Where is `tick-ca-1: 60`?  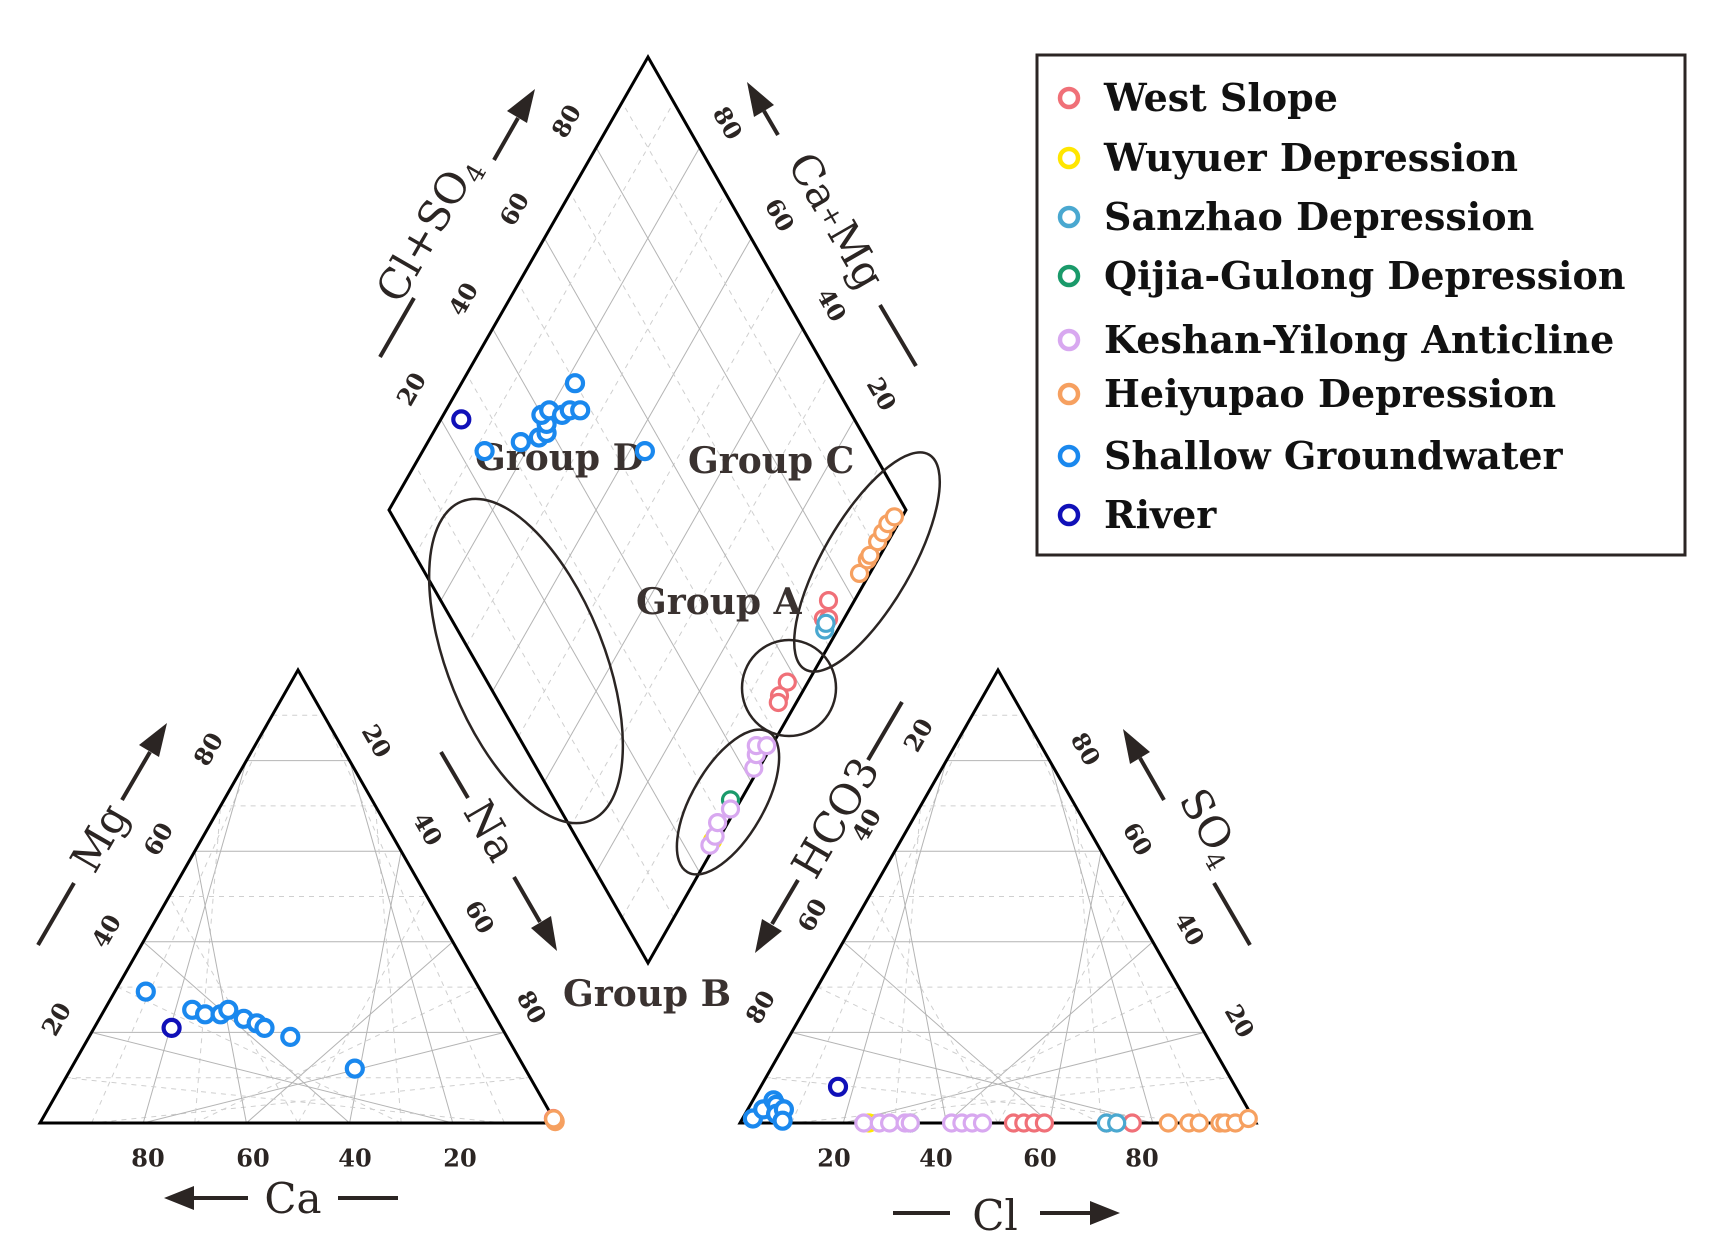
tick-ca-1: 60 is located at coordinates (252, 1158).